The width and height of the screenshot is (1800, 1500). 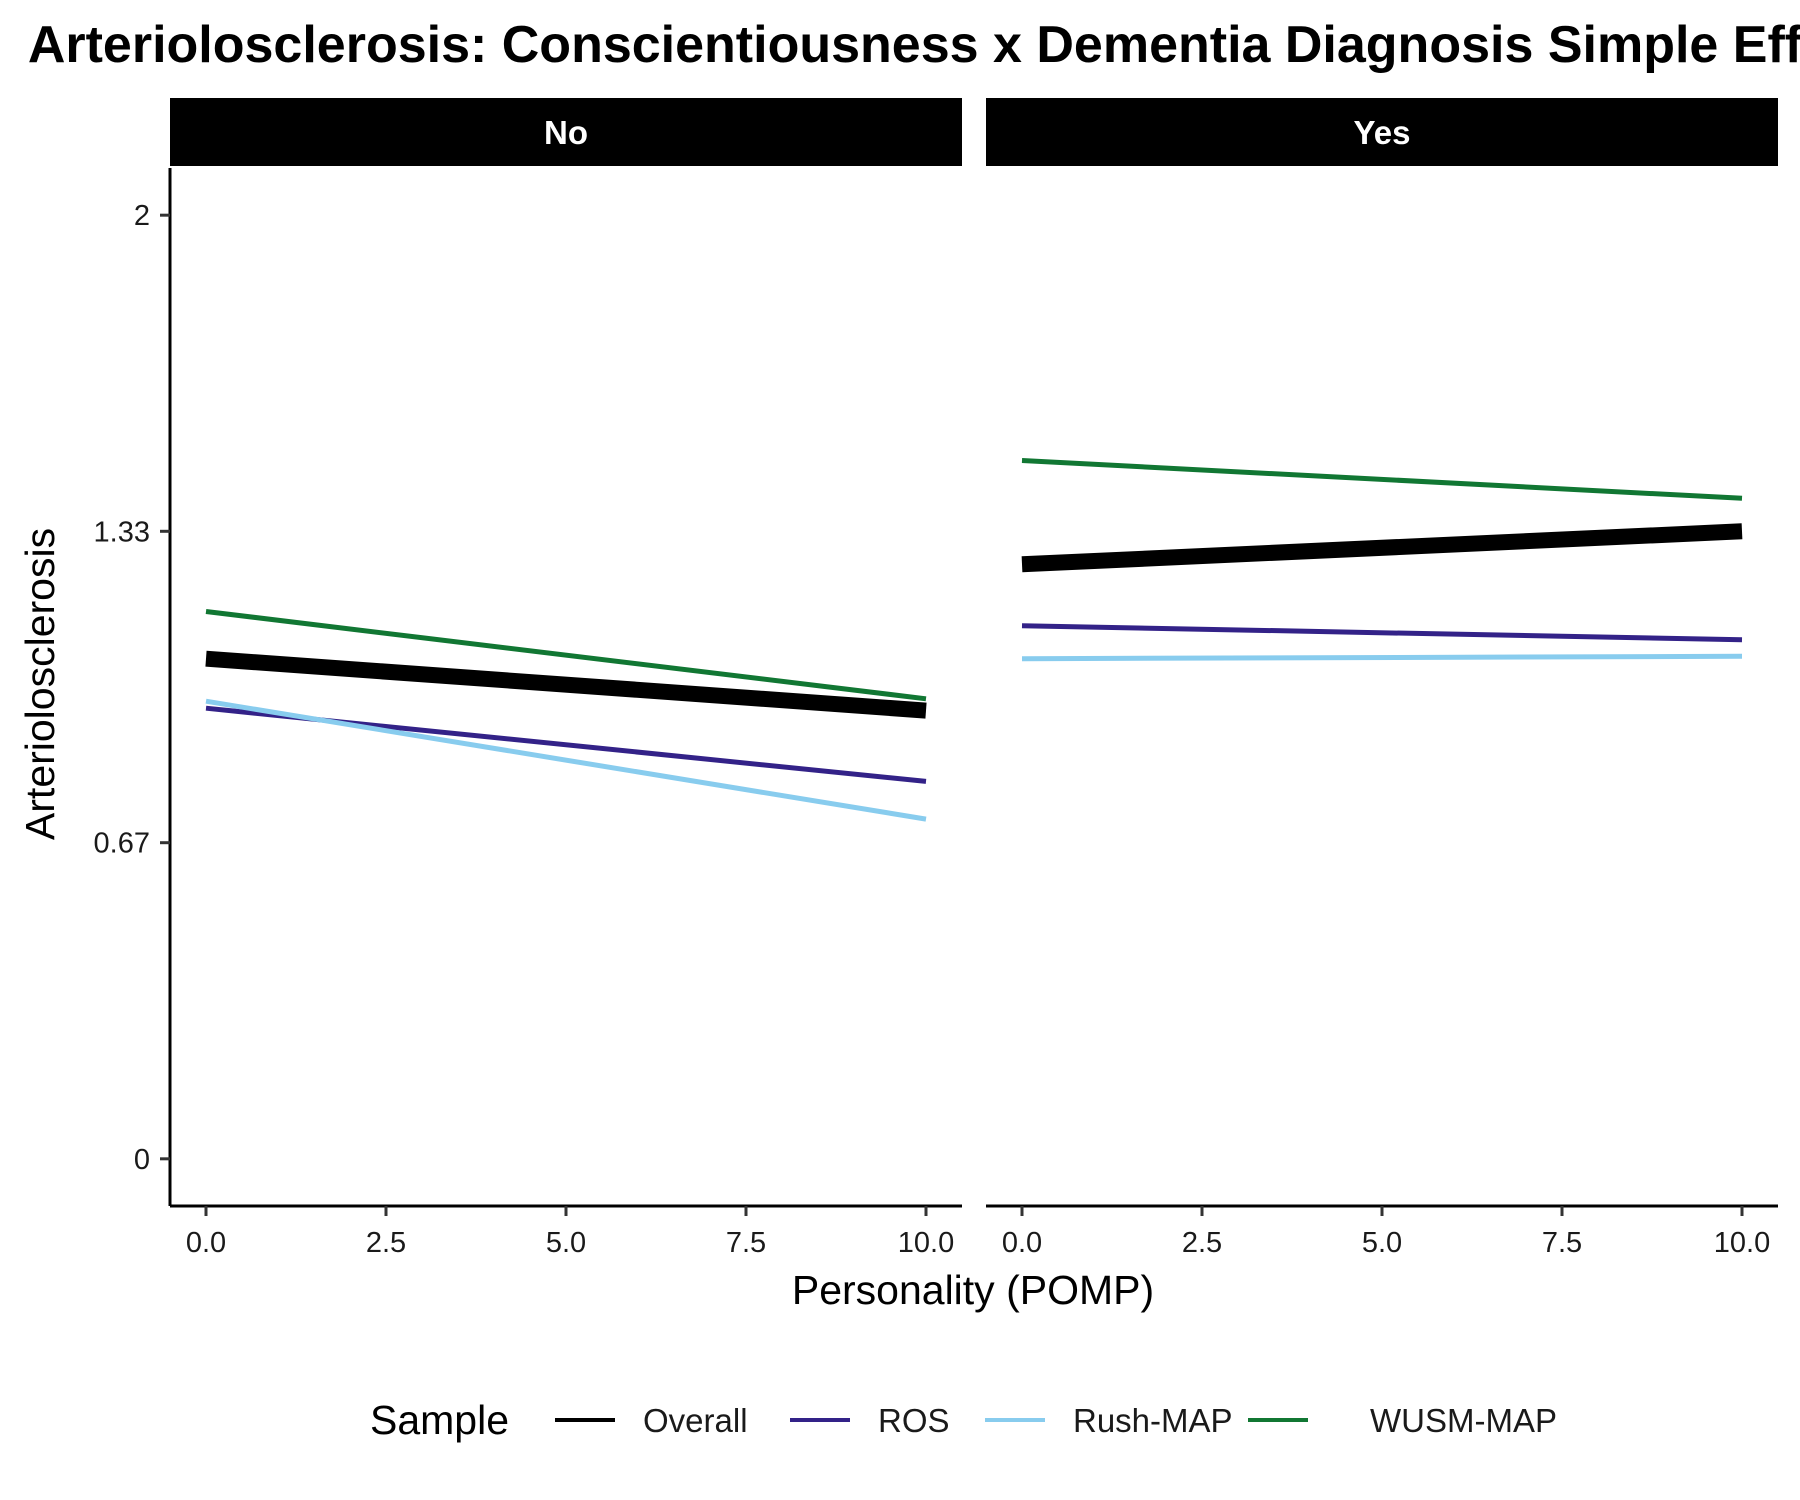 I want to click on legend: Sample Overall ROS Rush-MAP WUSM-MAP, so click(x=963, y=1420).